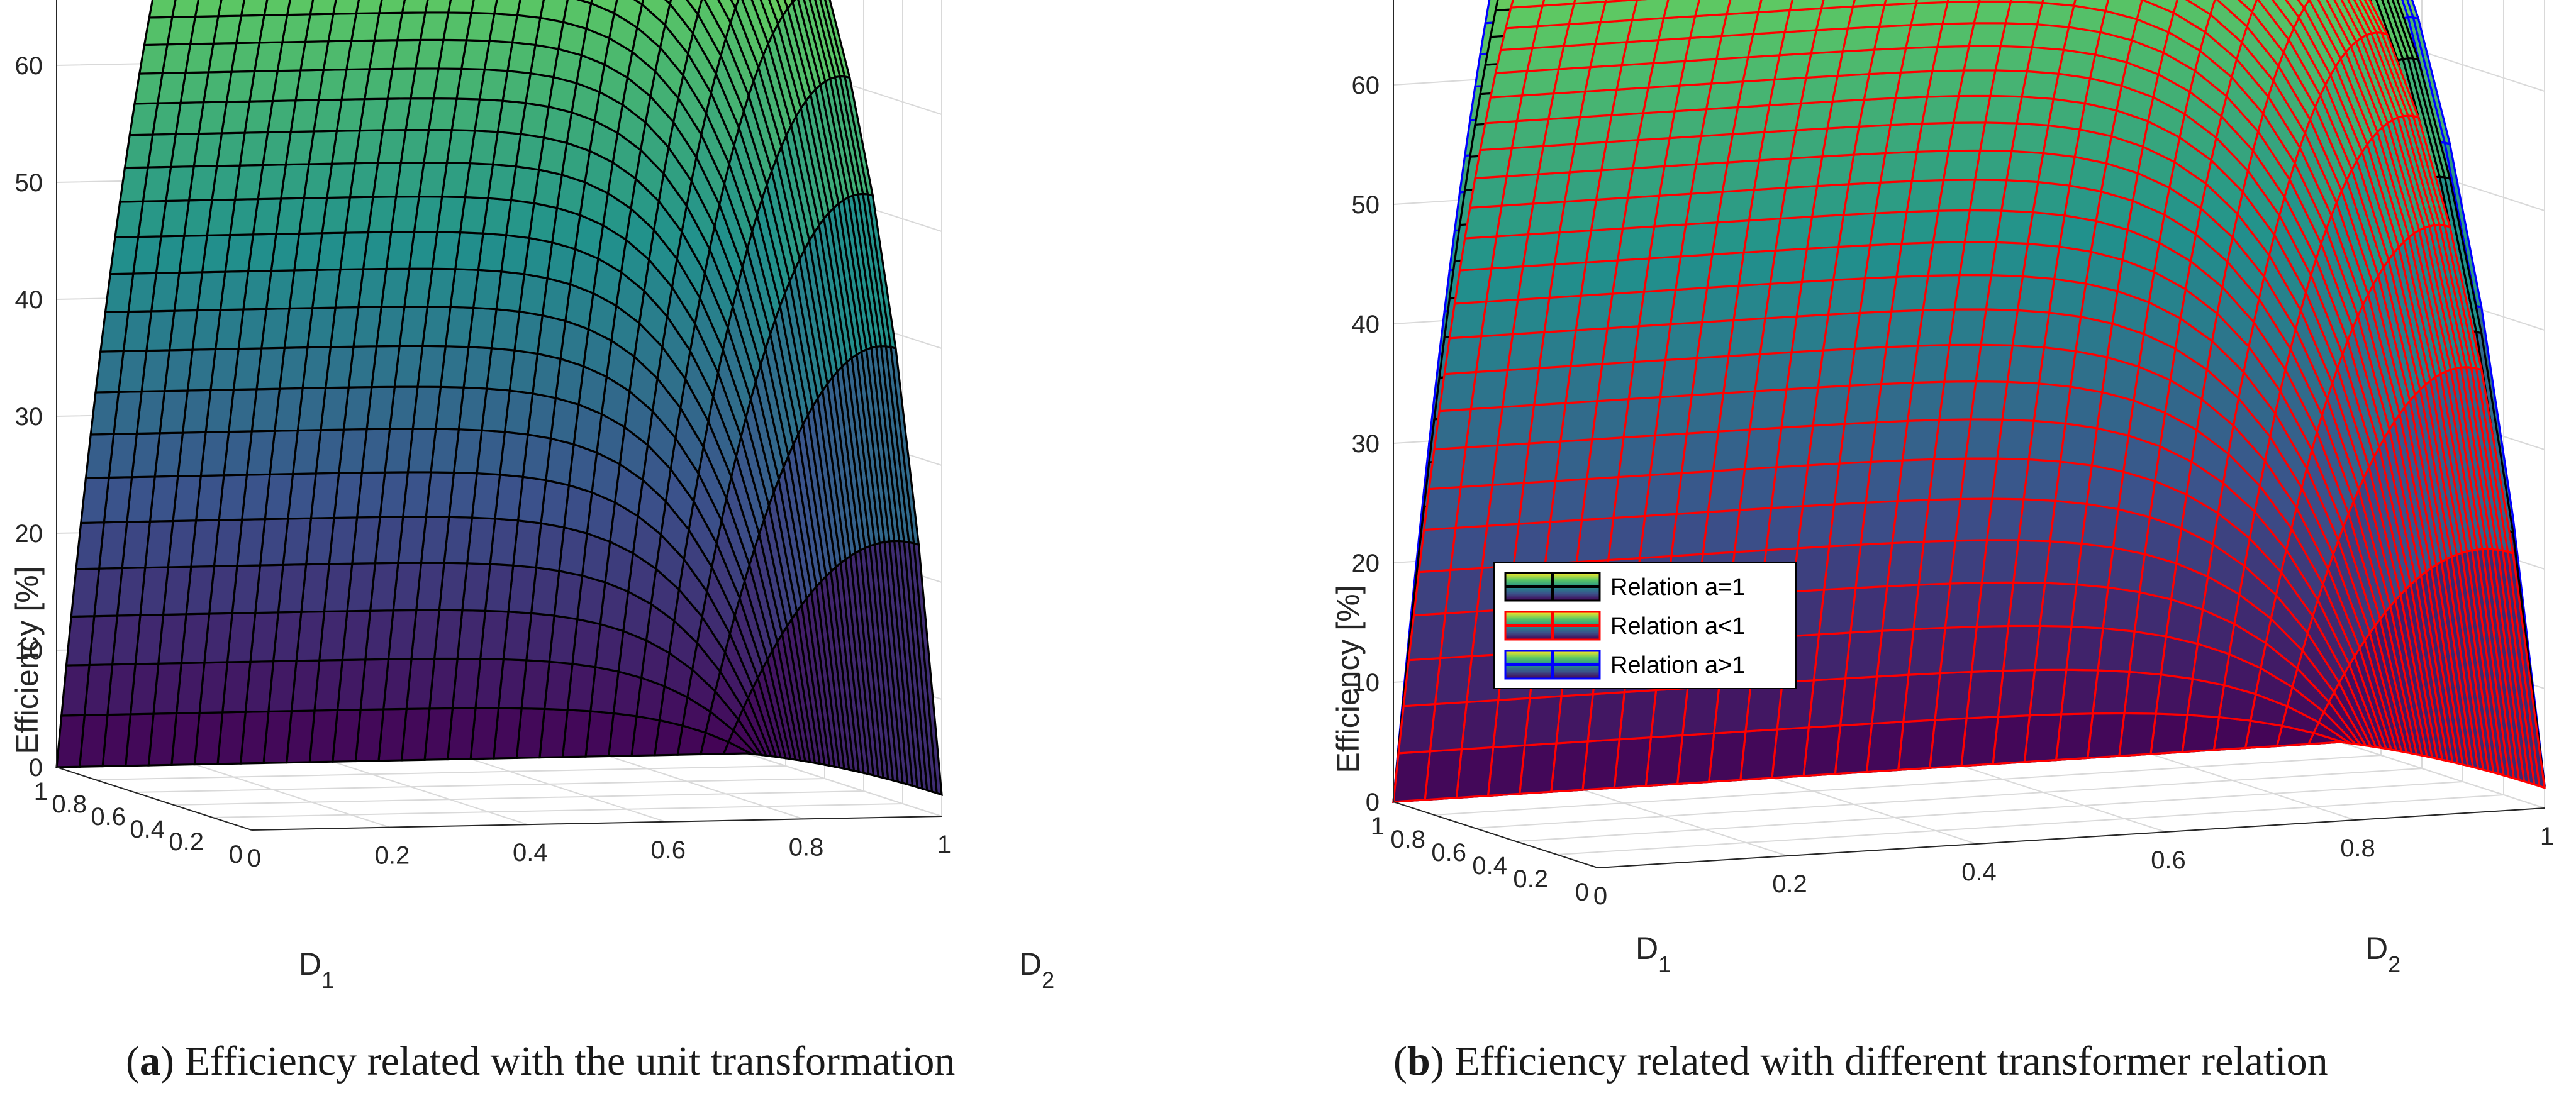 This screenshot has width=2576, height=1103. What do you see at coordinates (1418, 1061) in the screenshot?
I see `caption-b-label: b` at bounding box center [1418, 1061].